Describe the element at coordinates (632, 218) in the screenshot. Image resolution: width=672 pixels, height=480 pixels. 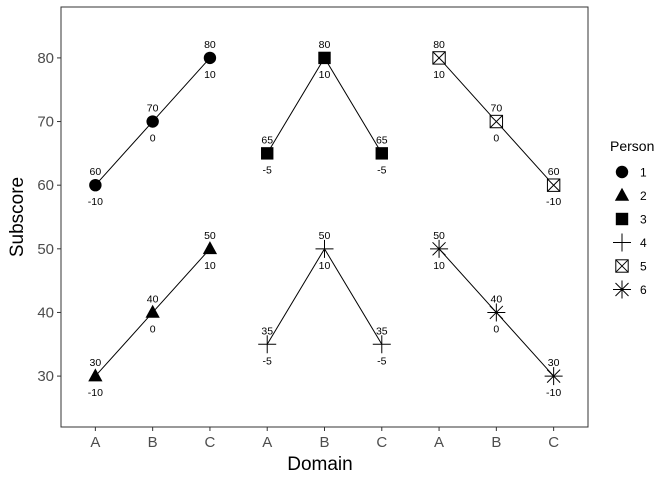
I see `legend: Person 1 2 3 4 5 6` at that location.